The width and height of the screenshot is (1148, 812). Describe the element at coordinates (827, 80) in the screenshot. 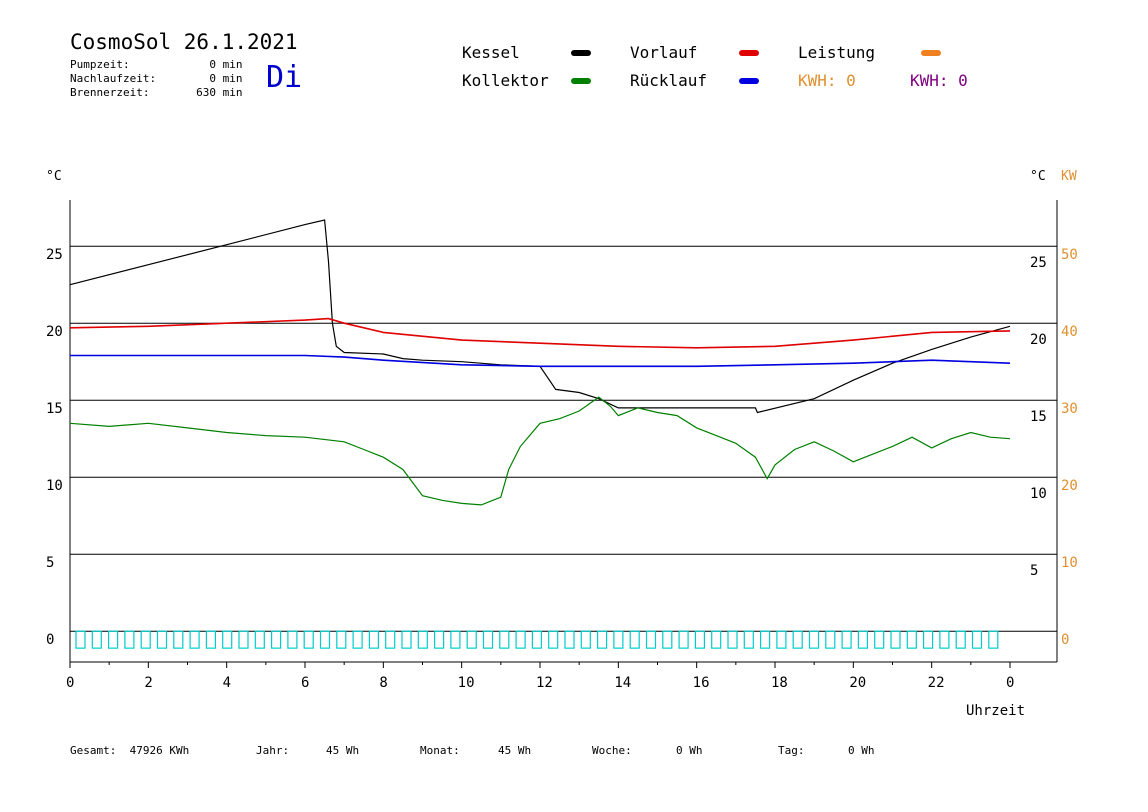

I see `legend-kwh-leistung: KWH: 0` at that location.